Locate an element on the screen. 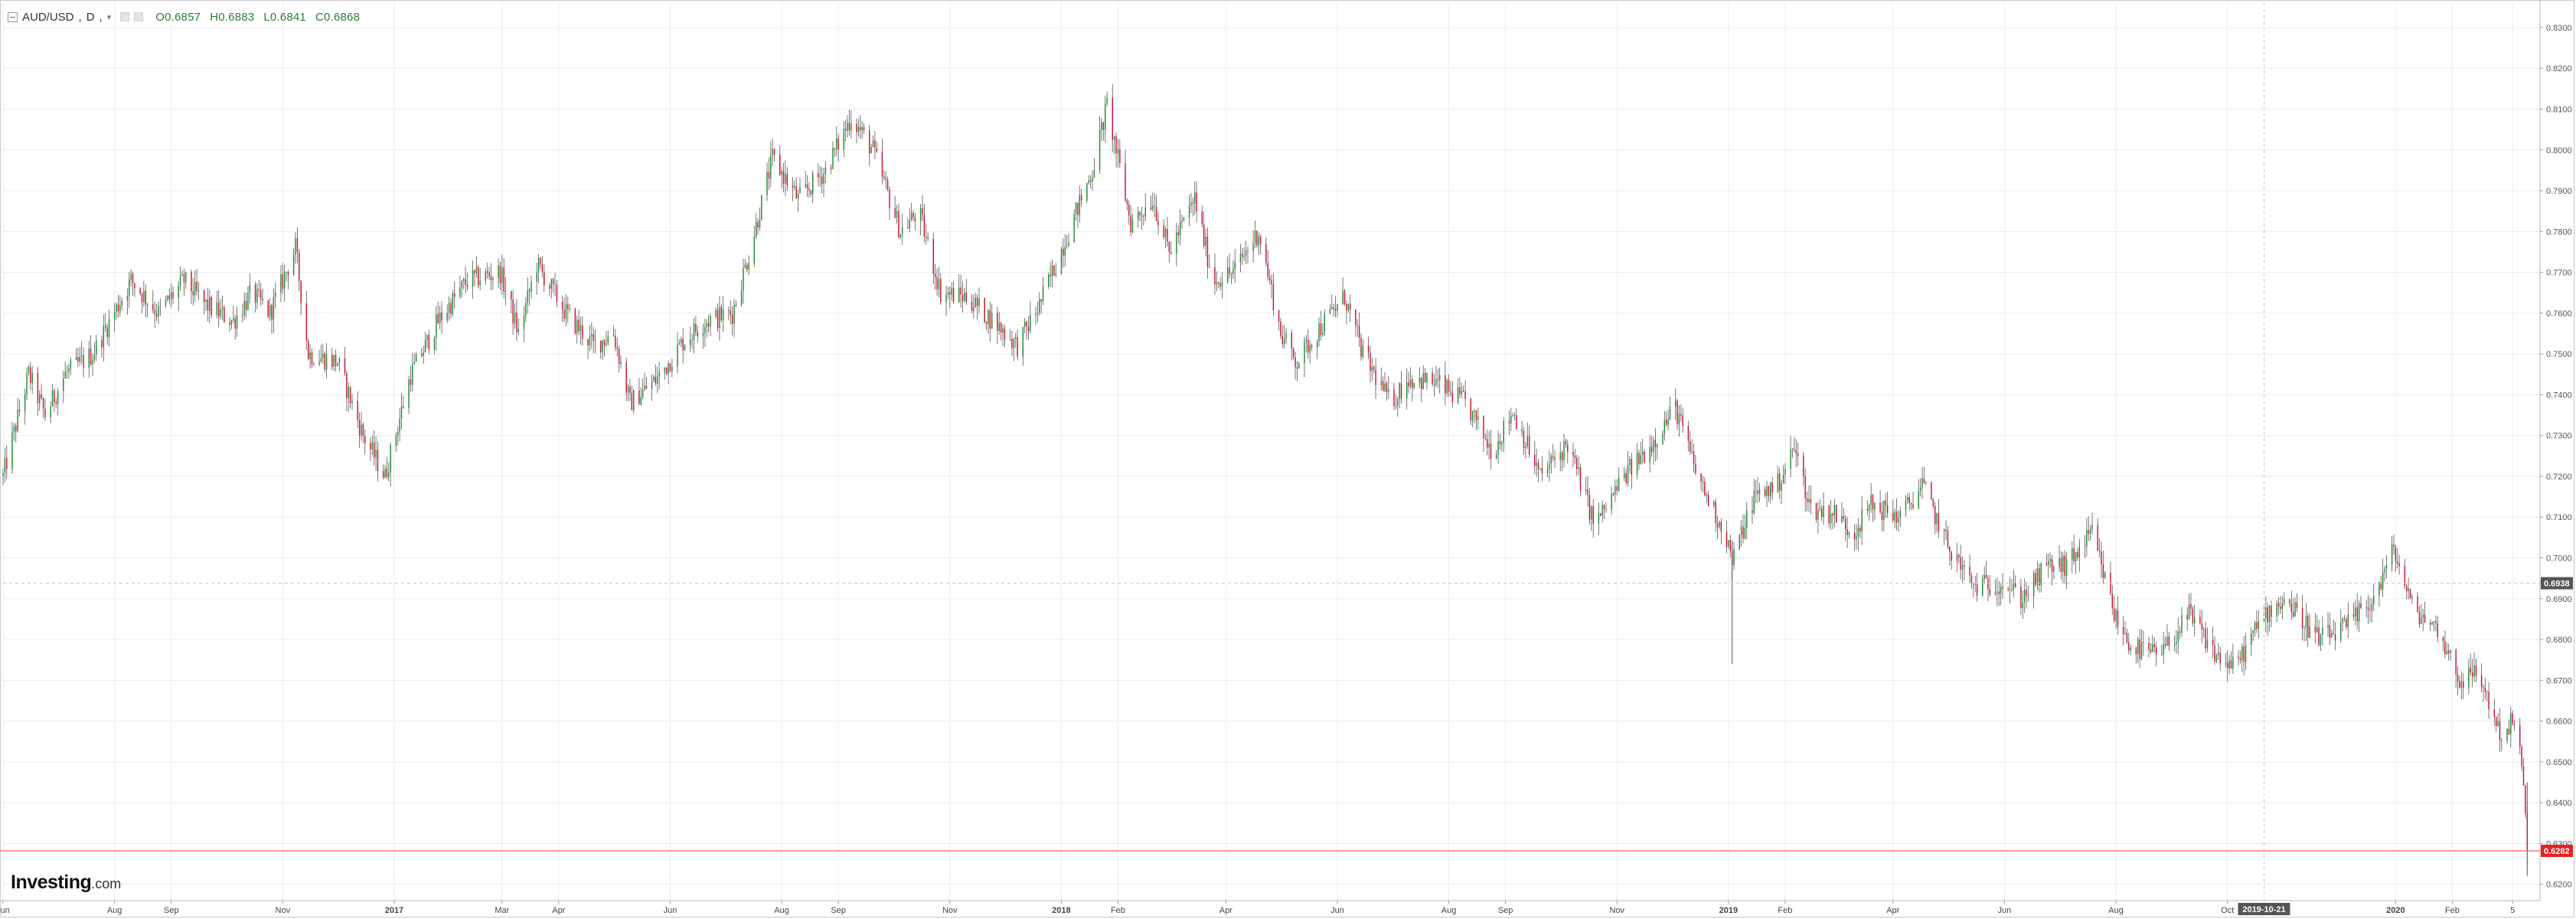 Image resolution: width=2576 pixels, height=919 pixels. investing-logo: Investing.com is located at coordinates (66, 882).